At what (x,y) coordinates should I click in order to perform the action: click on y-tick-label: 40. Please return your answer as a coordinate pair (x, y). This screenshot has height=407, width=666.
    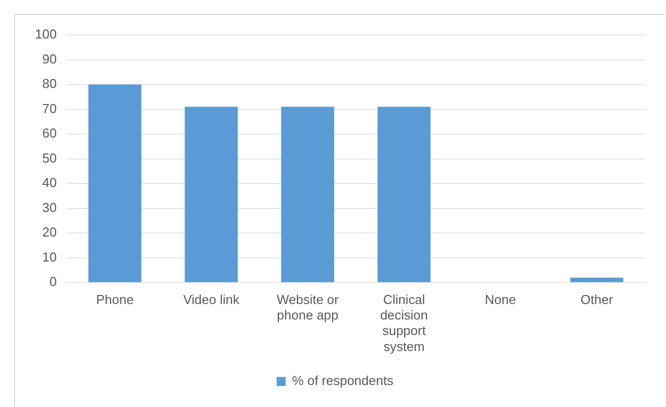
    Looking at the image, I should click on (49, 182).